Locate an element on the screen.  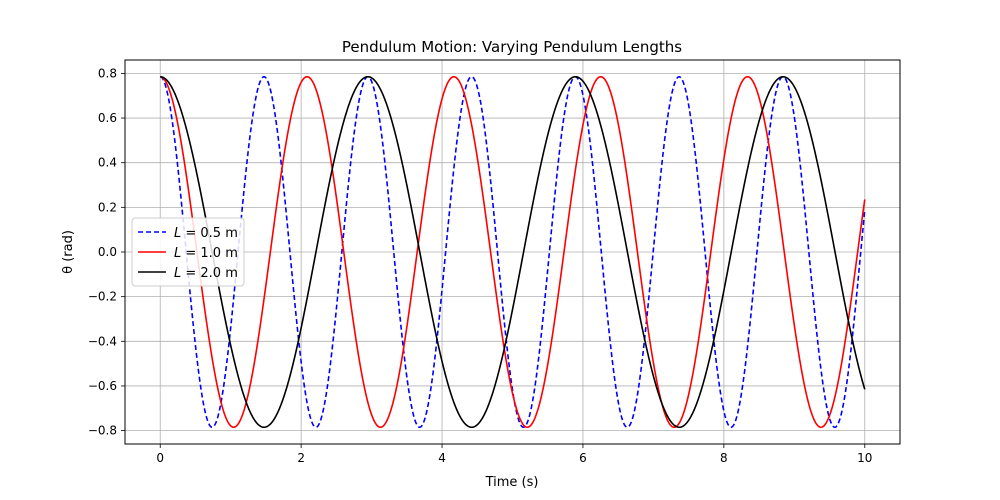
legend: L = 0.5 m L = 1.0 m L = 2.0 m is located at coordinates (188, 252).